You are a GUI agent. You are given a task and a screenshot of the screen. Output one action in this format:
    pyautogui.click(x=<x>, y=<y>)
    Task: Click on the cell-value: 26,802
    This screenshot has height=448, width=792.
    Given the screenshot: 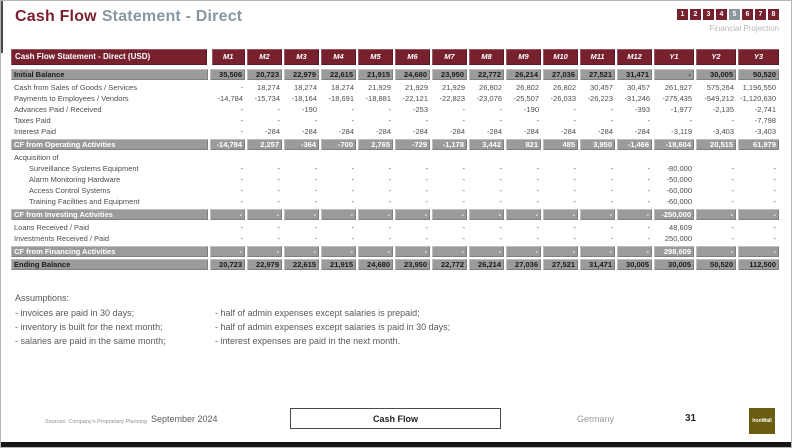 What is the action you would take?
    pyautogui.click(x=527, y=87)
    